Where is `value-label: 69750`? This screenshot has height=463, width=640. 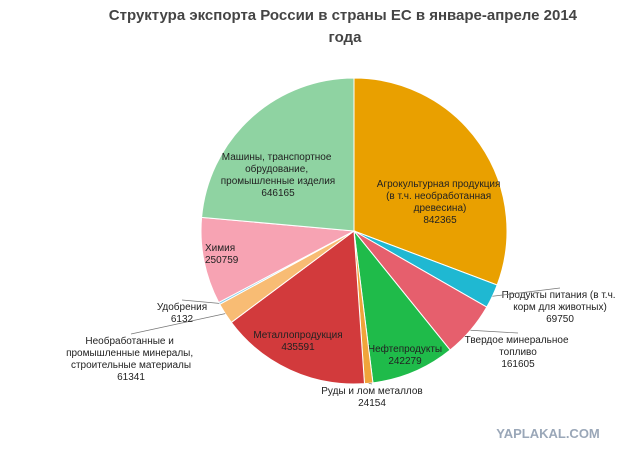
value-label: 69750 is located at coordinates (560, 319).